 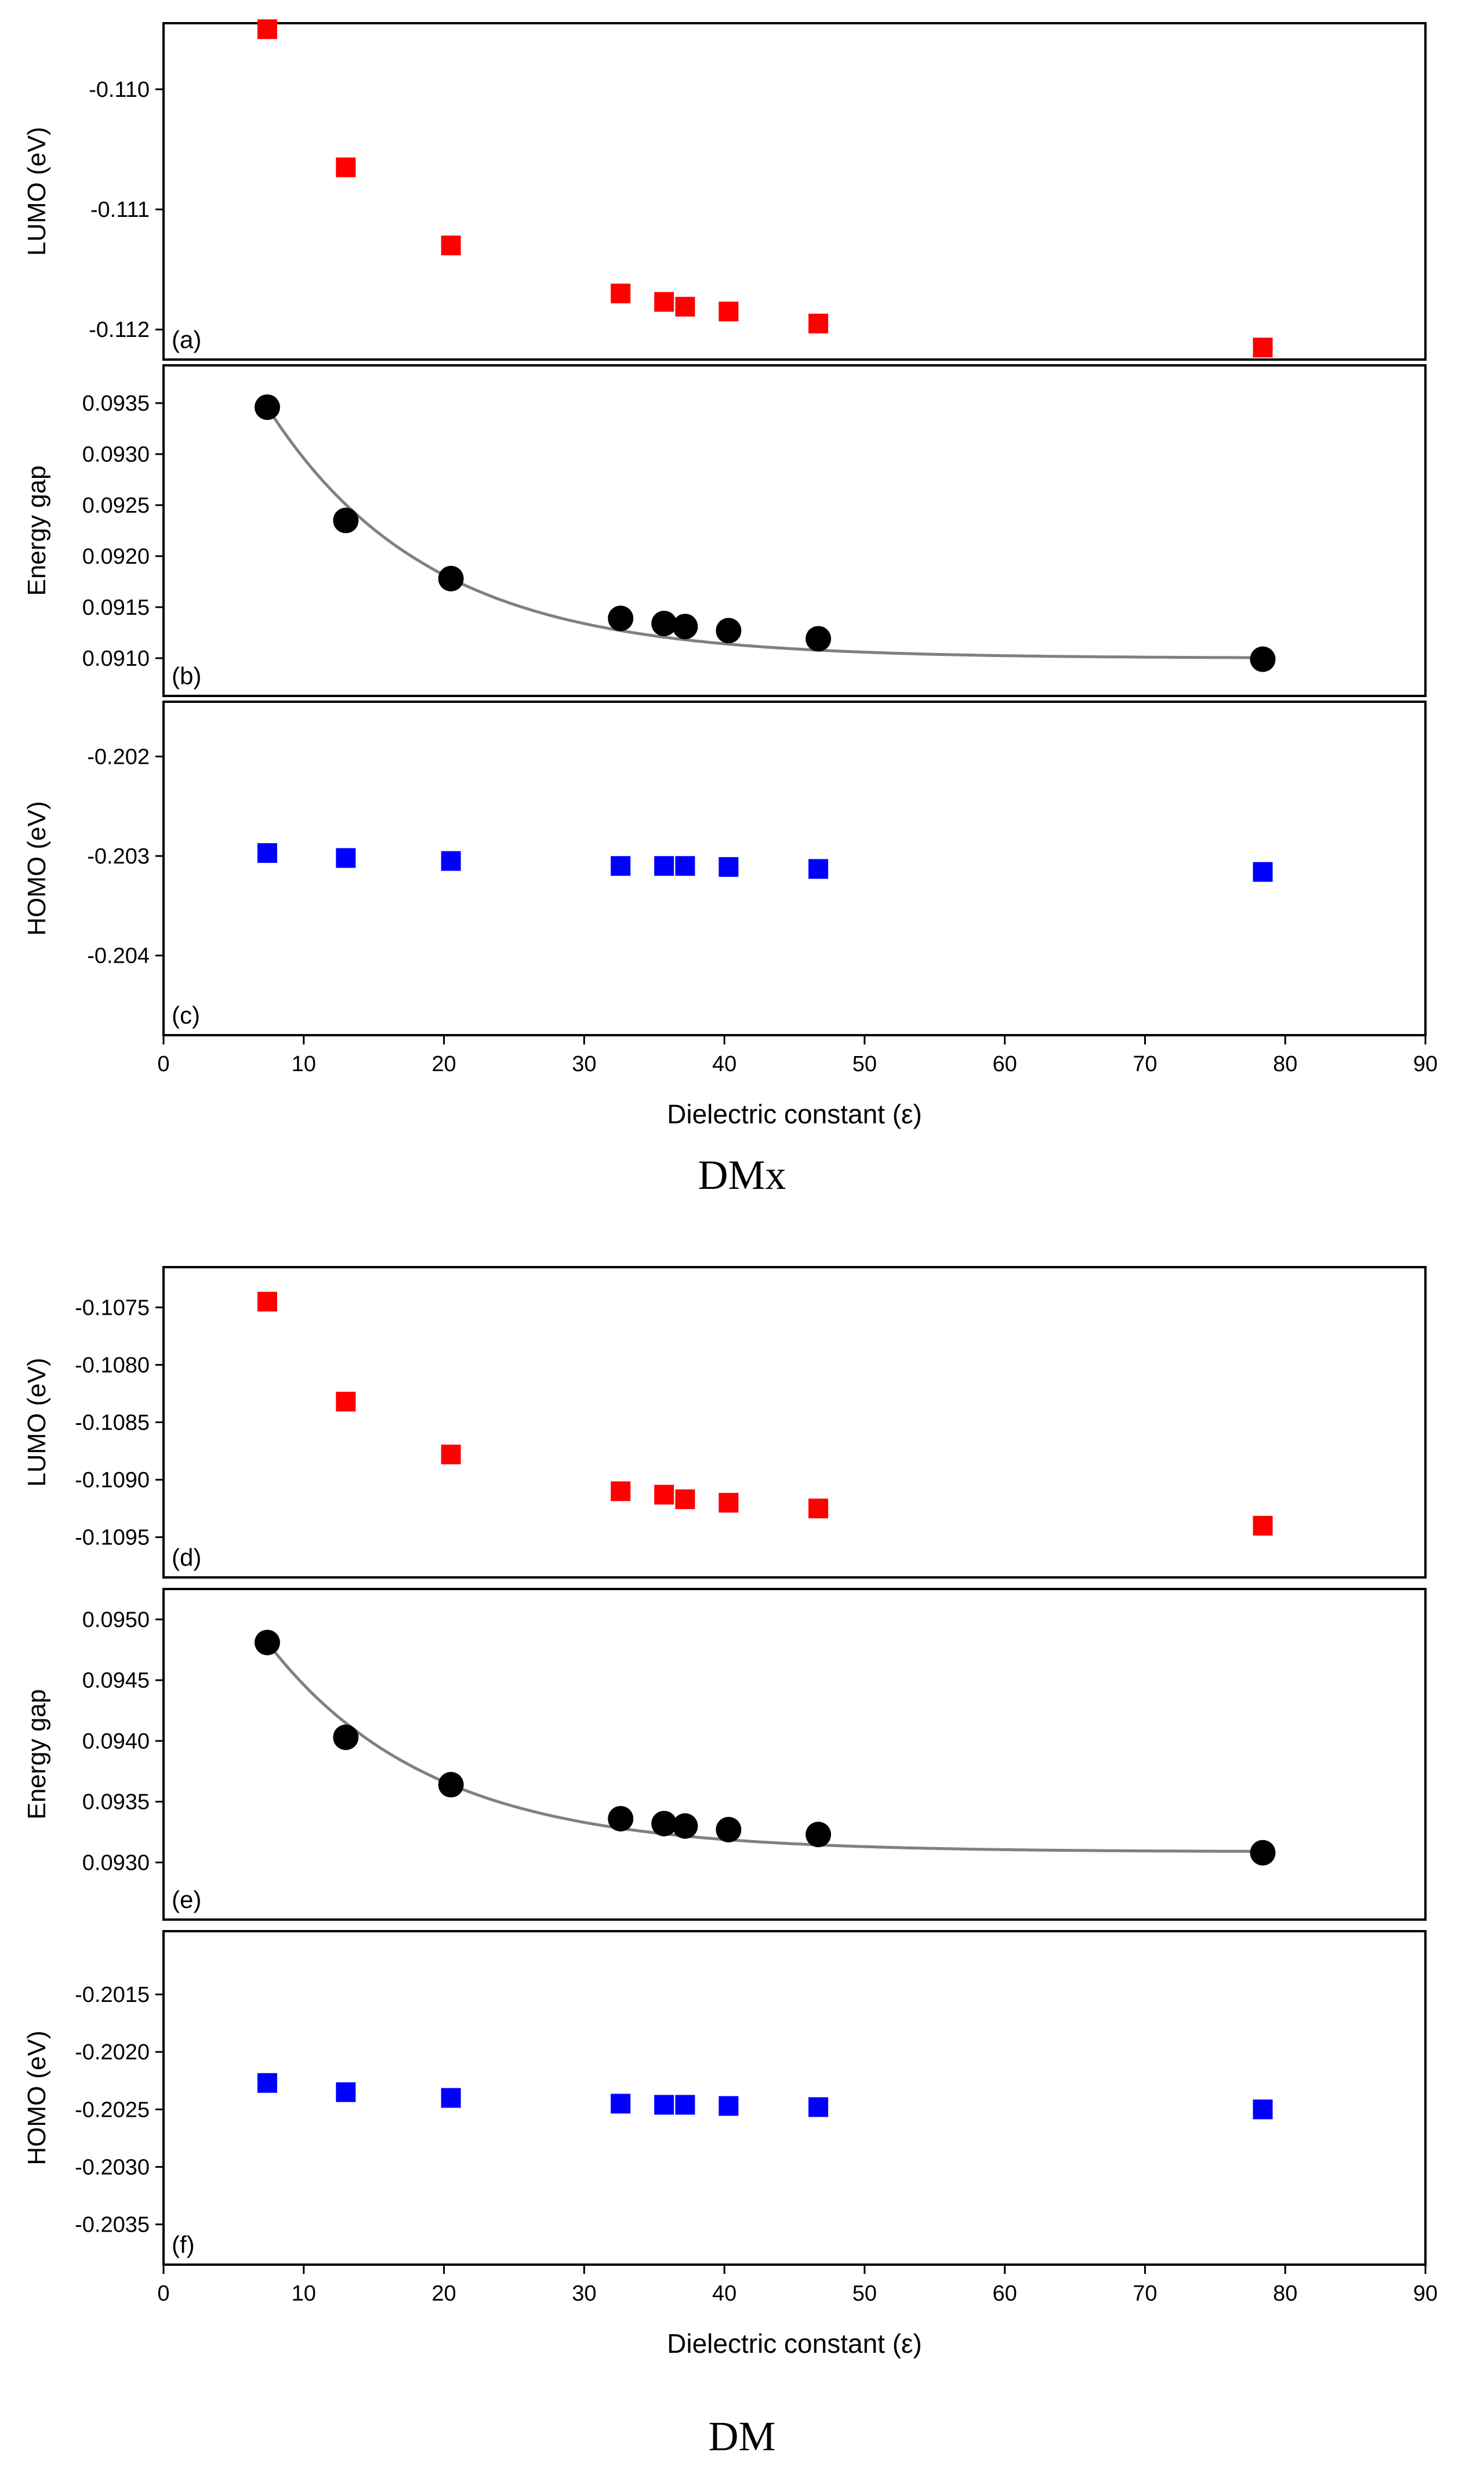 I want to click on panel-label: (f), so click(x=183, y=2244).